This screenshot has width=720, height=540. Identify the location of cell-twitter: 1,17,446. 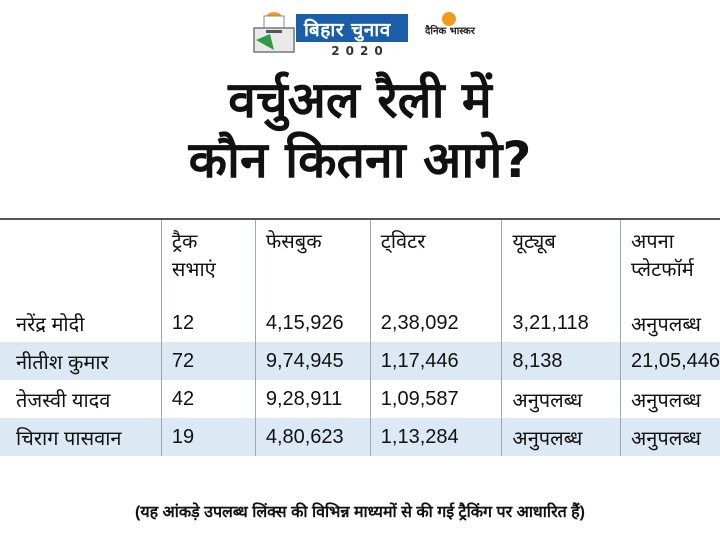
(435, 361).